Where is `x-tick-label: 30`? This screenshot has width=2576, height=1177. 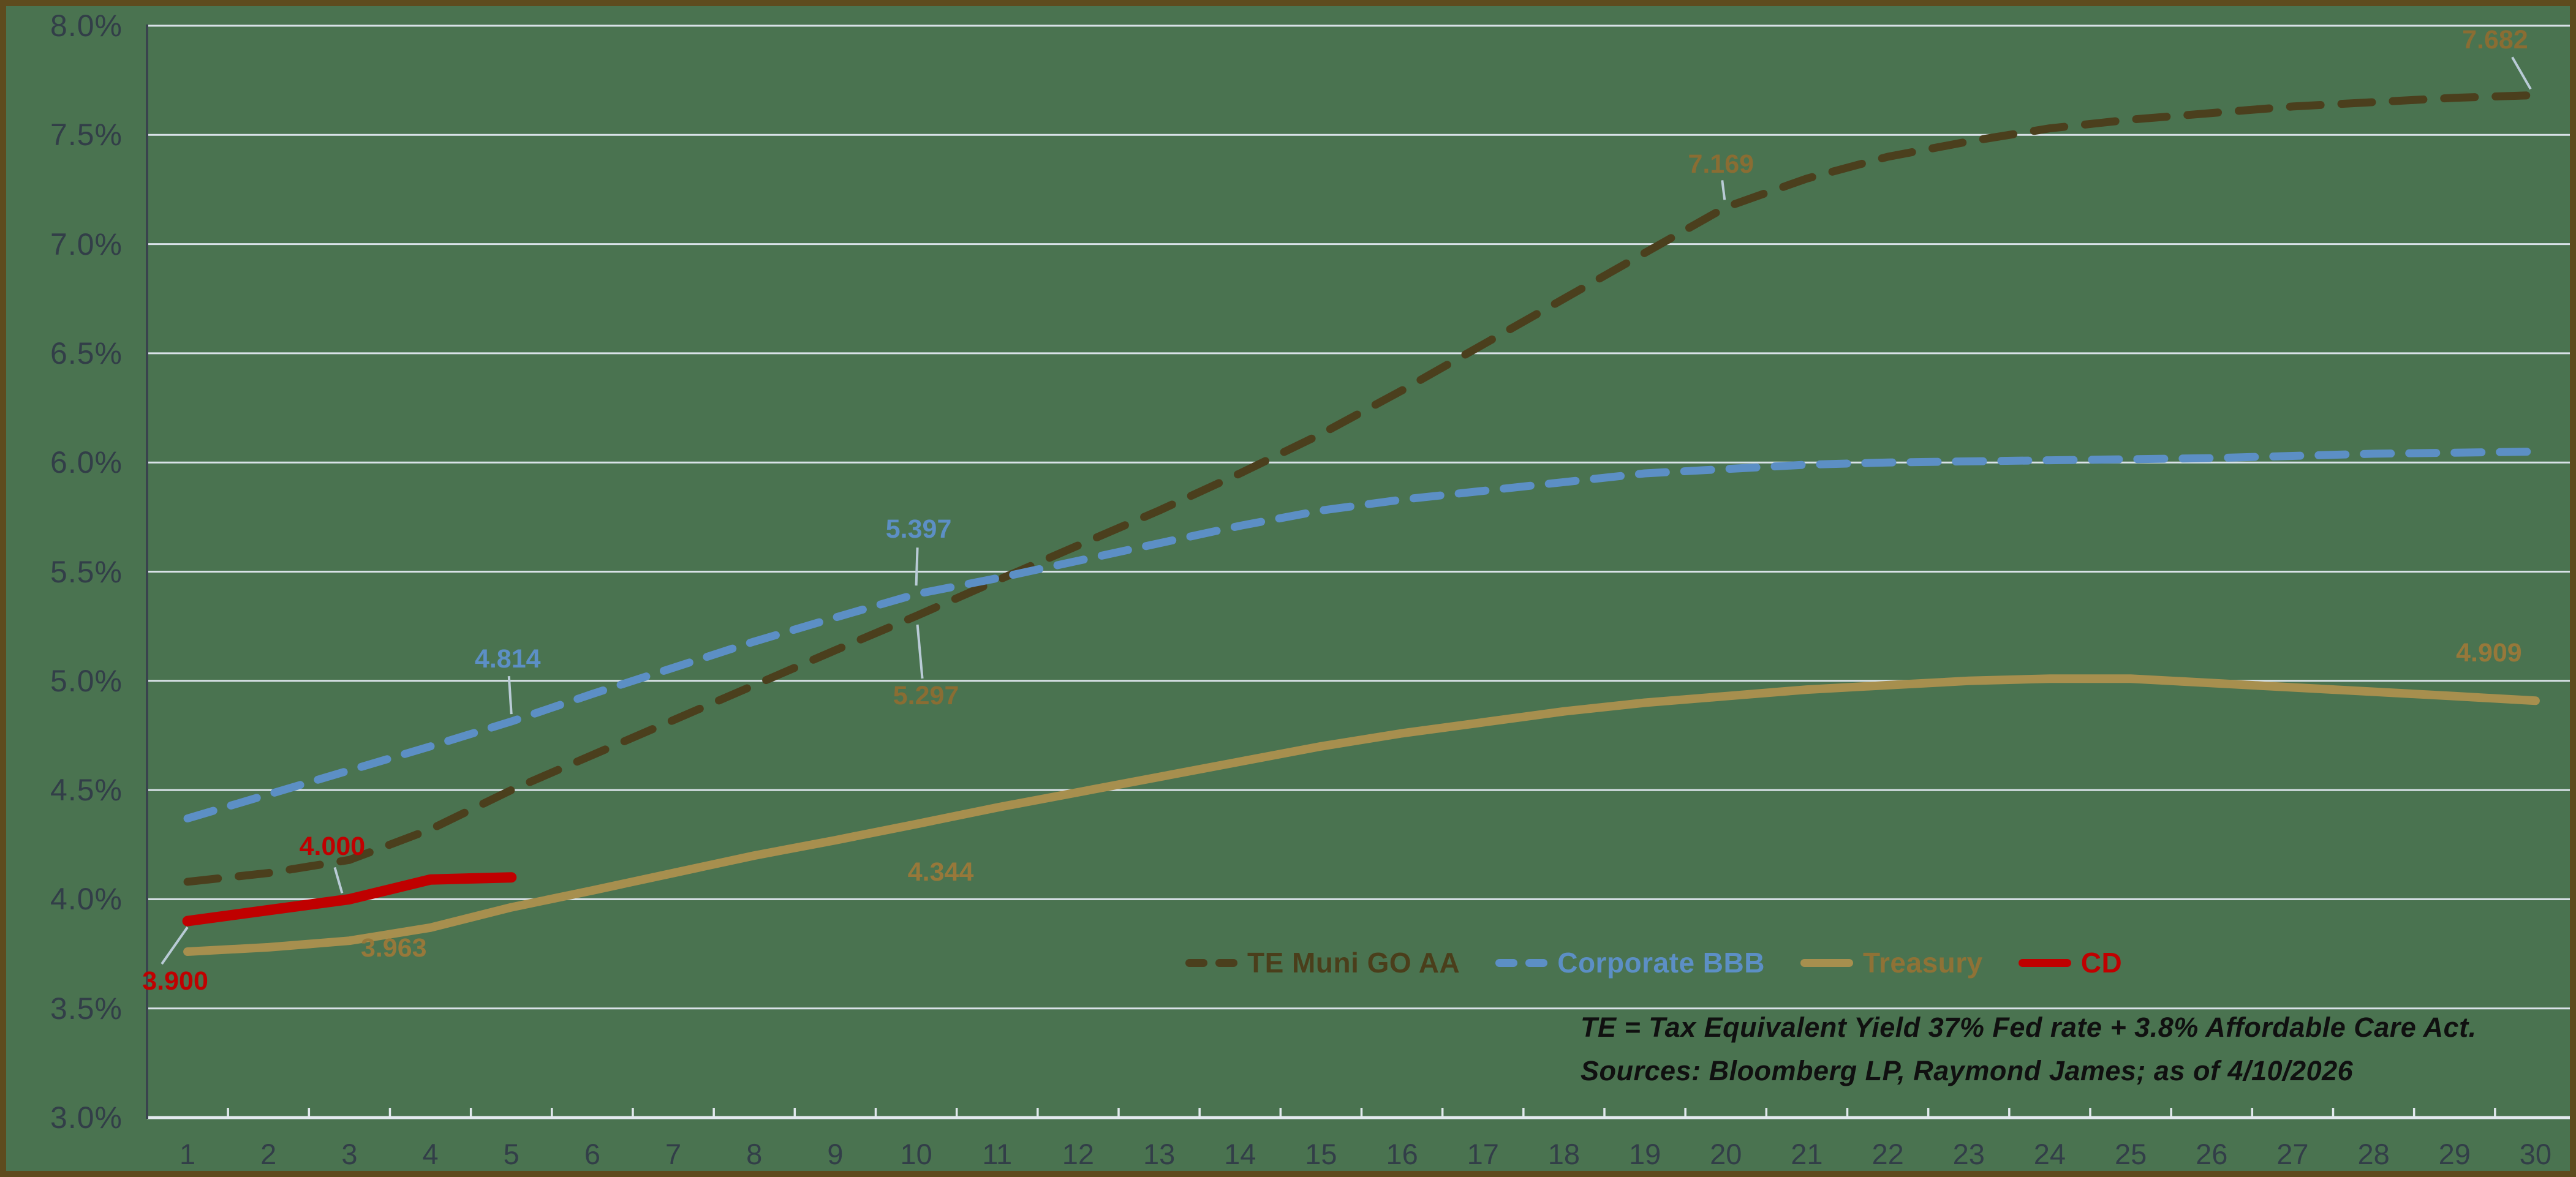 x-tick-label: 30 is located at coordinates (2535, 1154).